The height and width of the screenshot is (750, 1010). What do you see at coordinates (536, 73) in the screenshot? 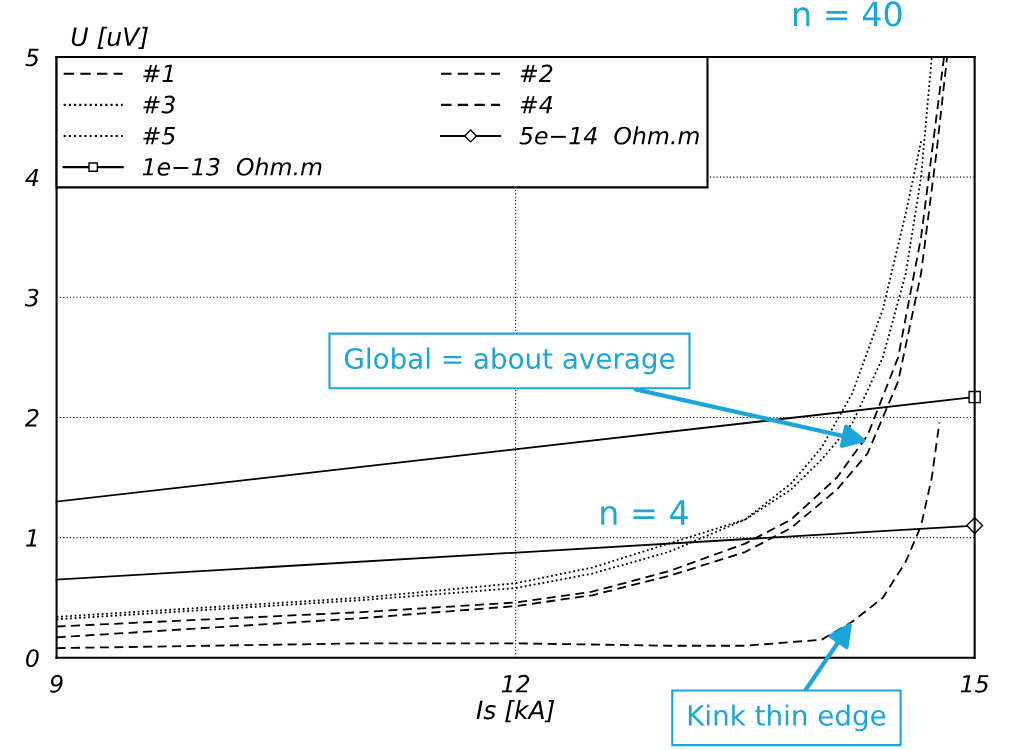
I see `legend-label: #2` at bounding box center [536, 73].